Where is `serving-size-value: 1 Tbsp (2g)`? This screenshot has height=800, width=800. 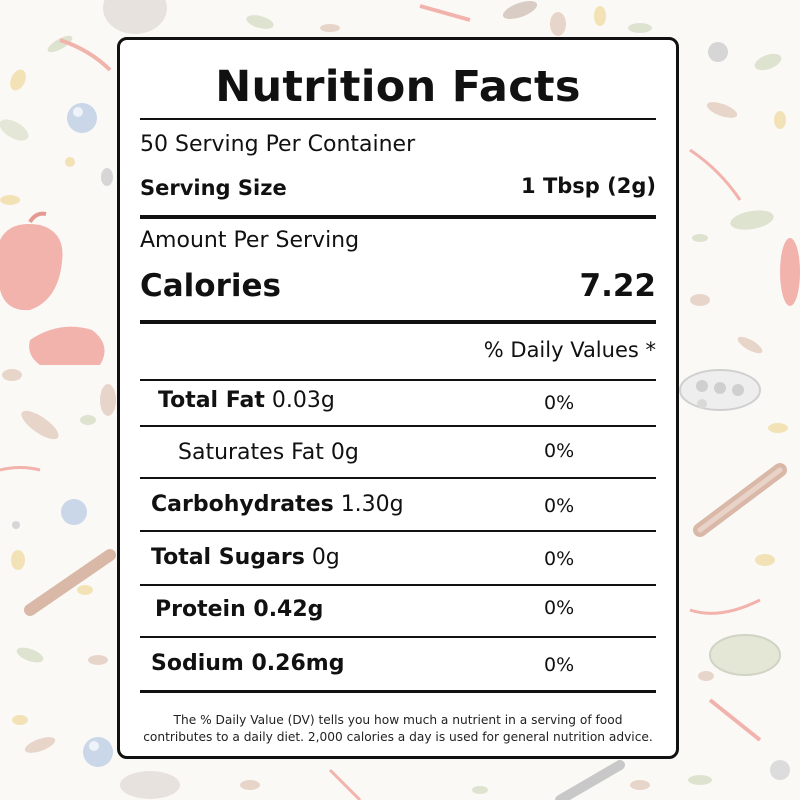 serving-size-value: 1 Tbsp (2g) is located at coordinates (588, 186).